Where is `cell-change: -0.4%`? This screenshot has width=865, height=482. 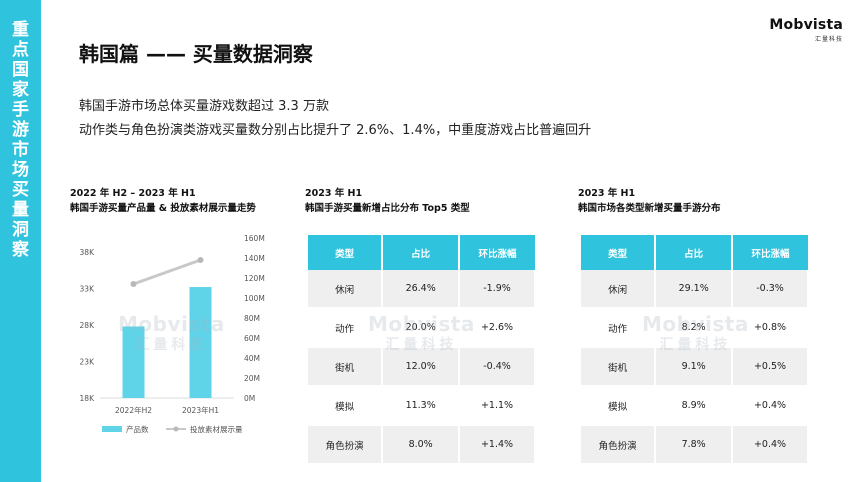 cell-change: -0.4% is located at coordinates (497, 367).